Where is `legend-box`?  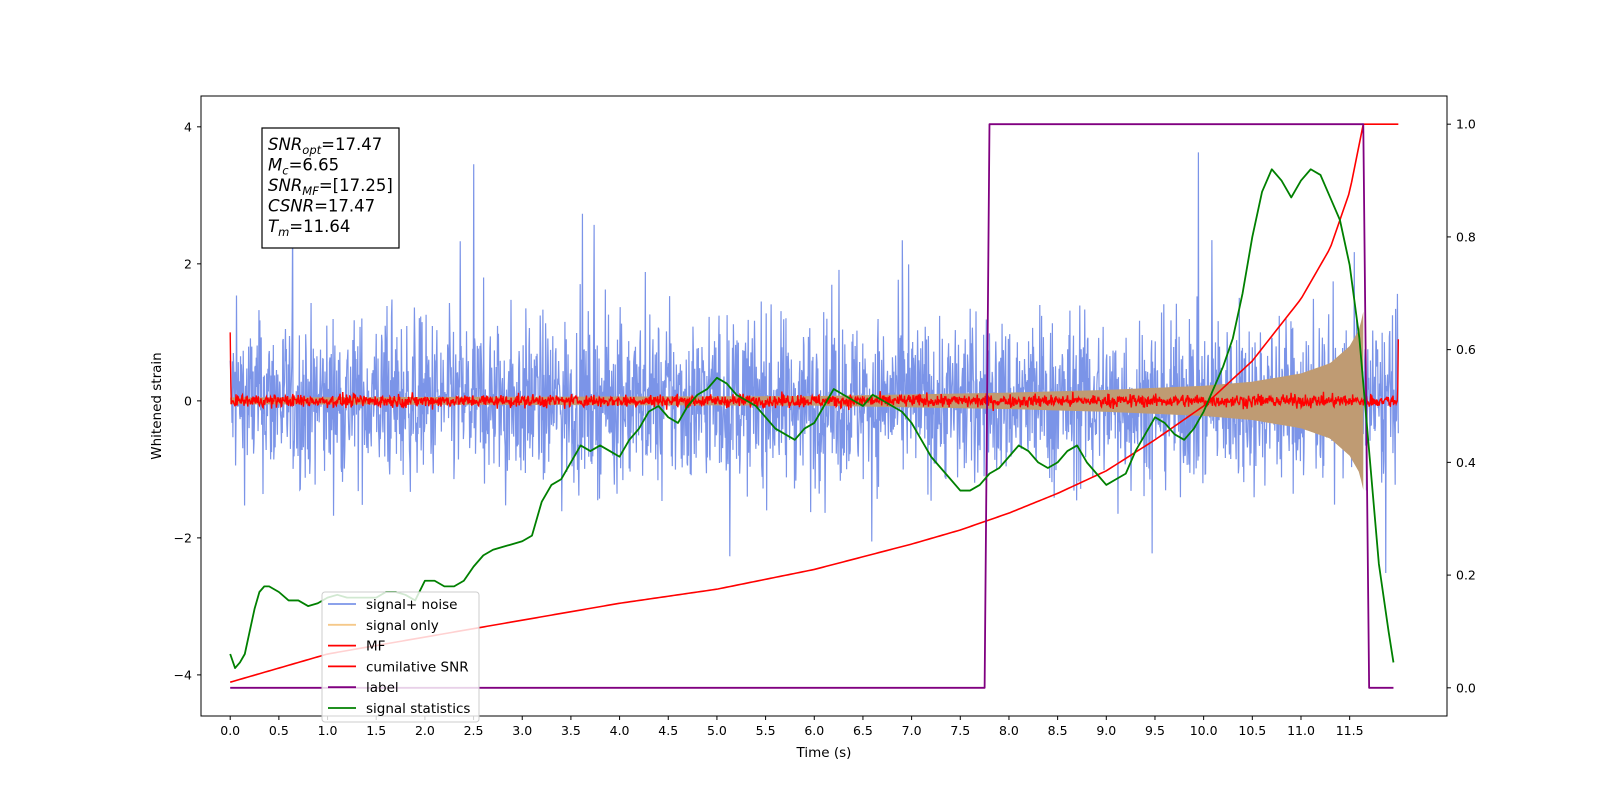 legend-box is located at coordinates (400, 657).